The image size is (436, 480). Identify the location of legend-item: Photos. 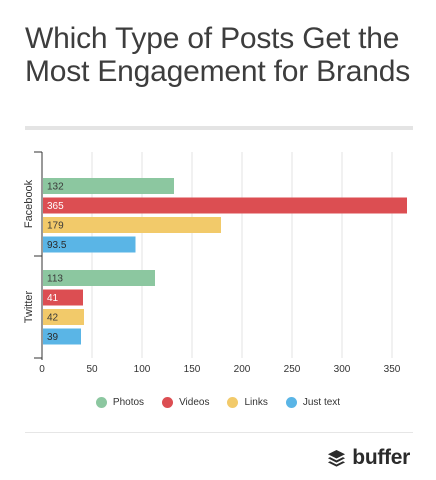
(120, 402).